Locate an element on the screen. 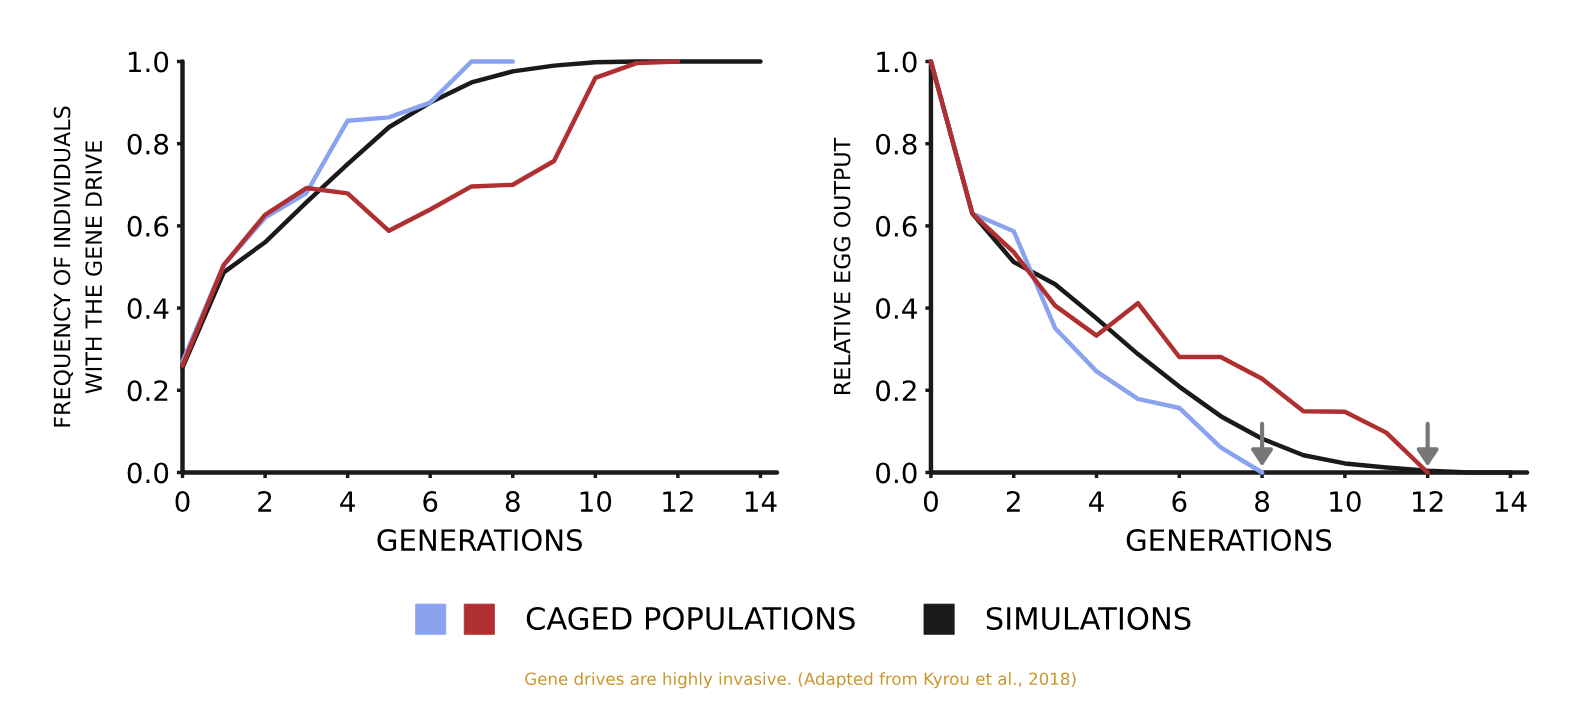 The width and height of the screenshot is (1576, 726). legend-label: SIMULATIONS is located at coordinates (1088, 618).